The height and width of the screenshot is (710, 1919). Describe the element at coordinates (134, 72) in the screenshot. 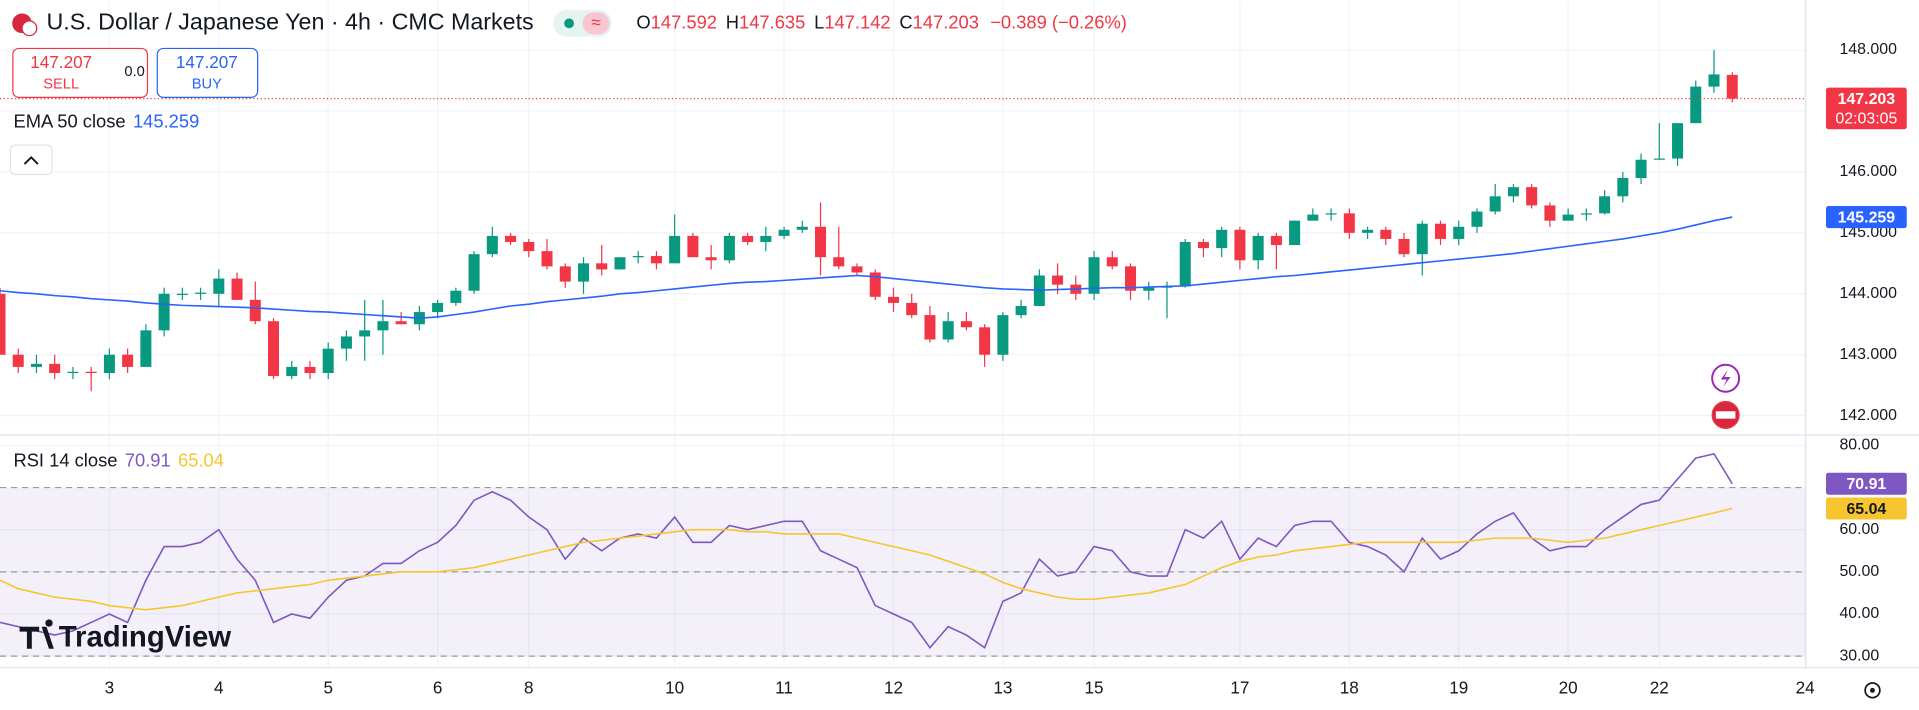

I see `spread: 0.0` at that location.